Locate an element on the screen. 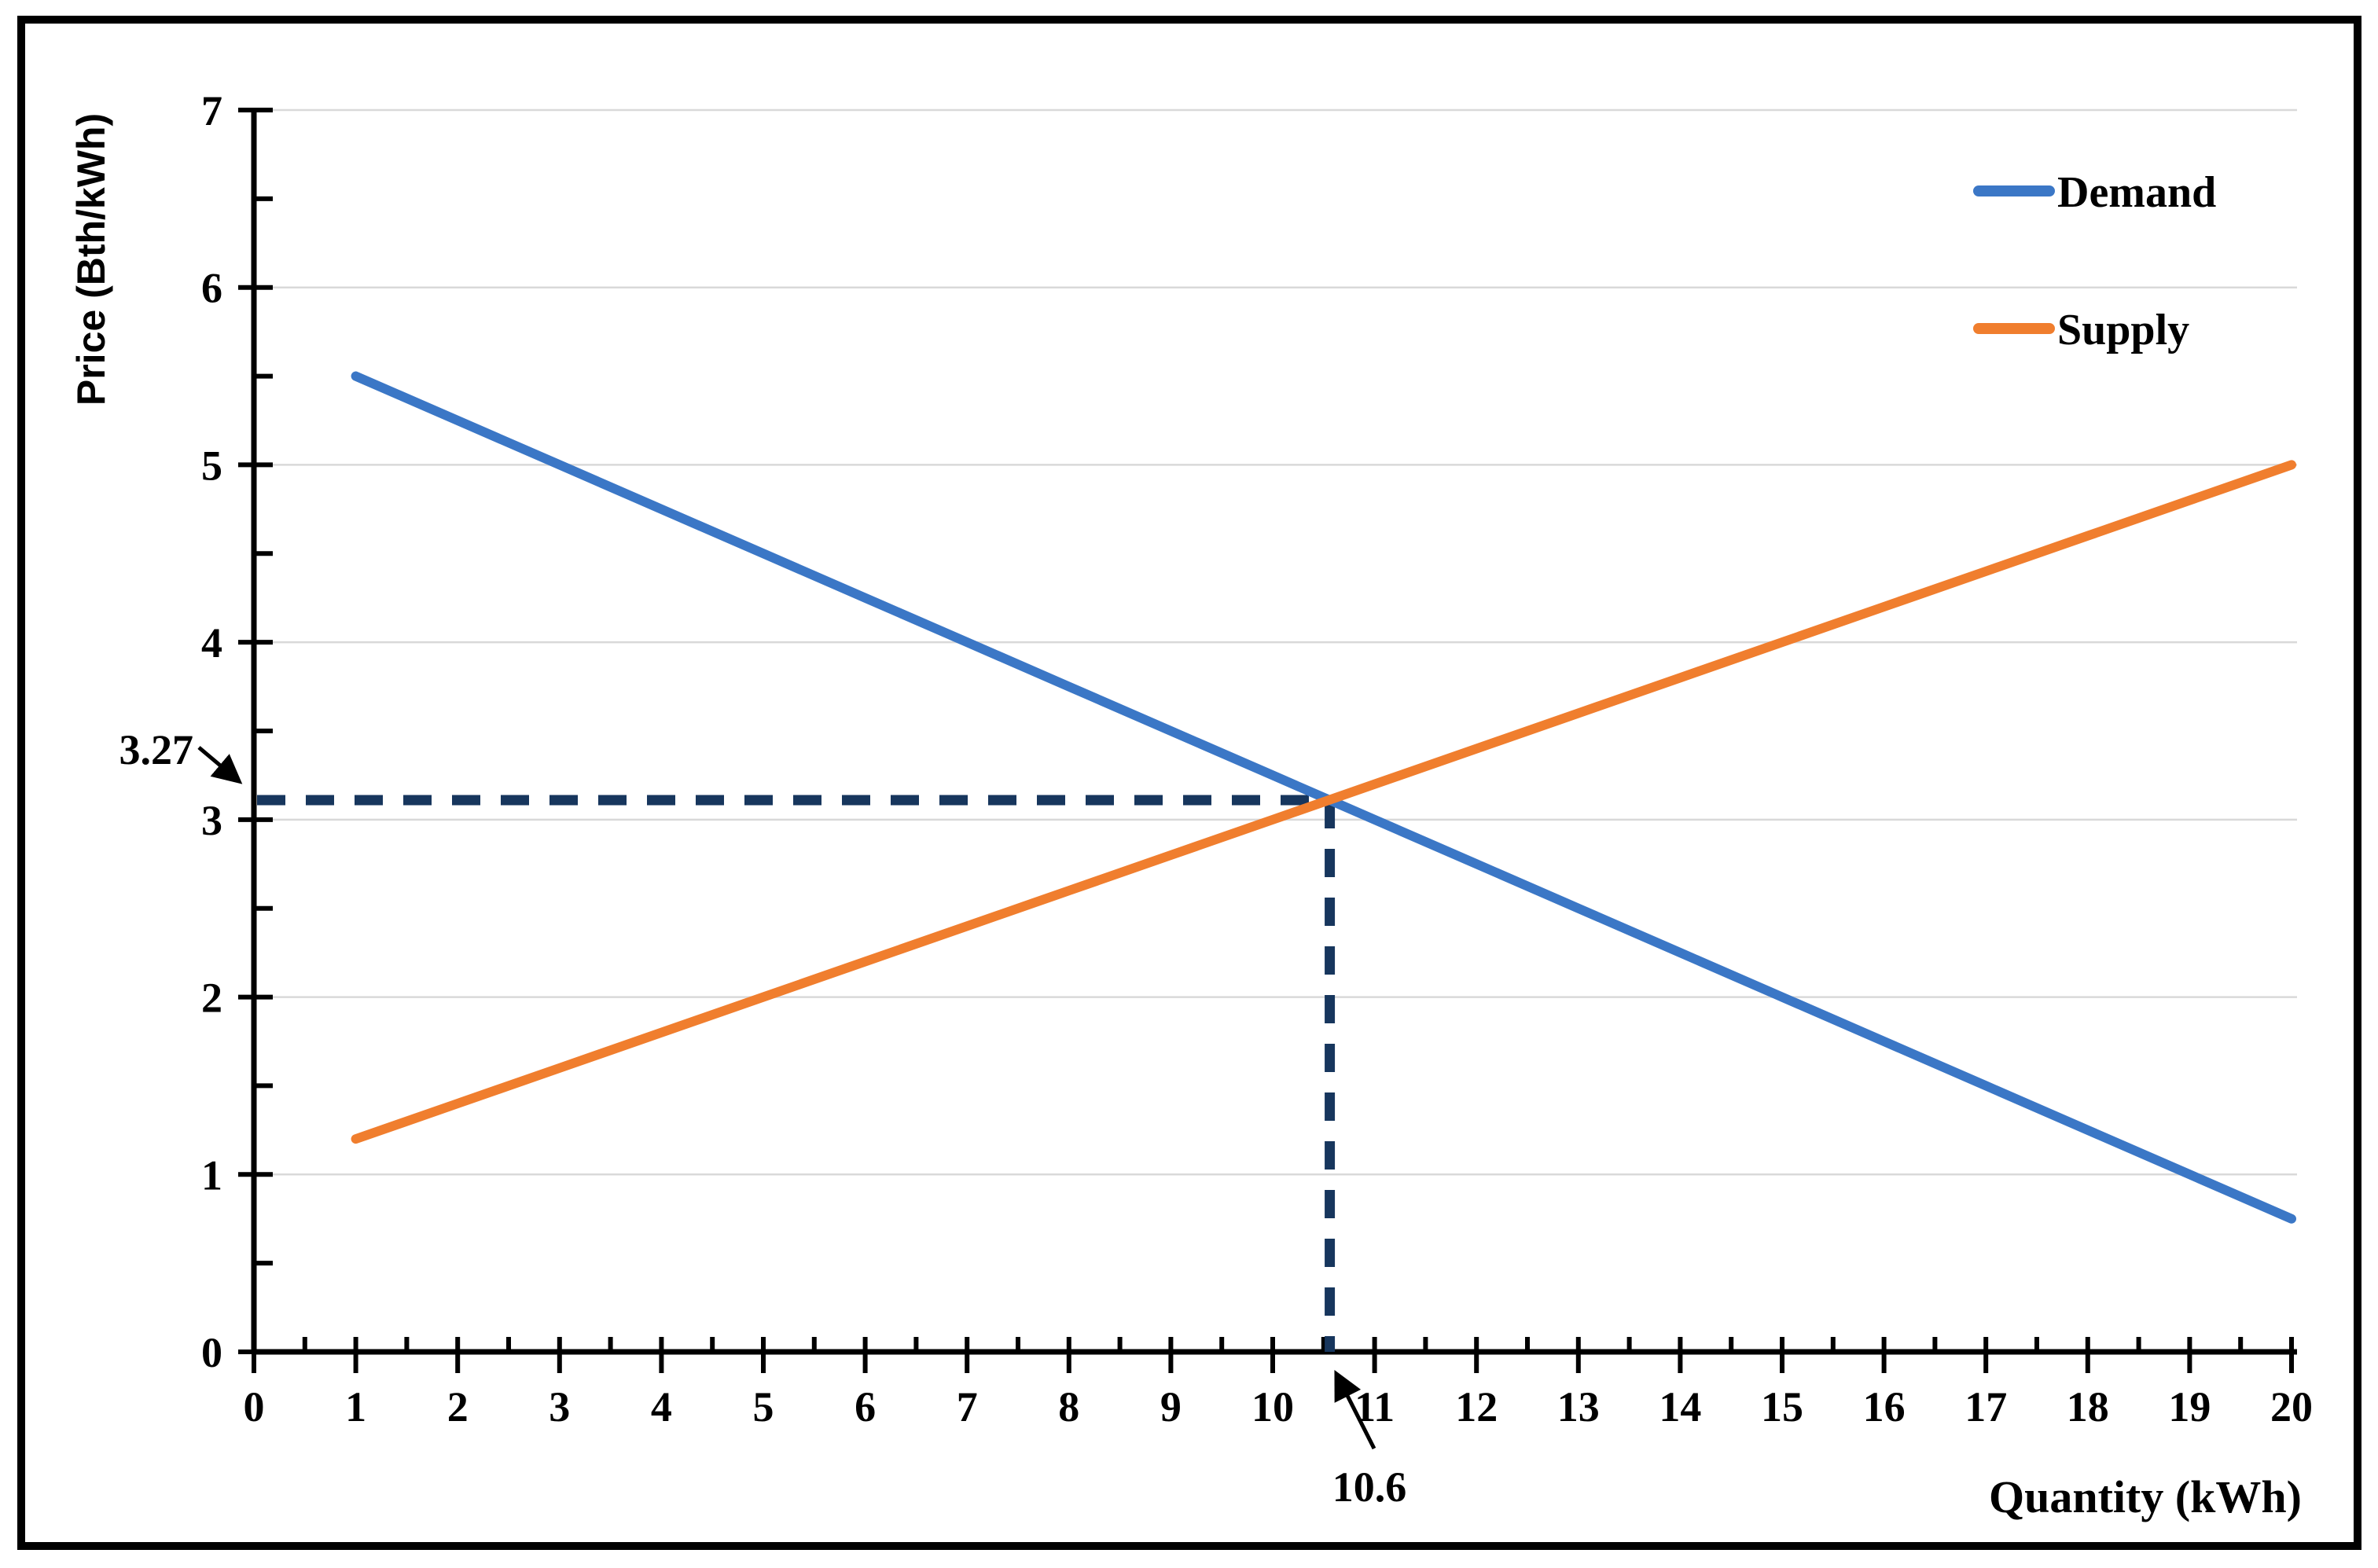 This screenshot has width=2378, height=1568. x-tick-label: 1 is located at coordinates (355, 1406).